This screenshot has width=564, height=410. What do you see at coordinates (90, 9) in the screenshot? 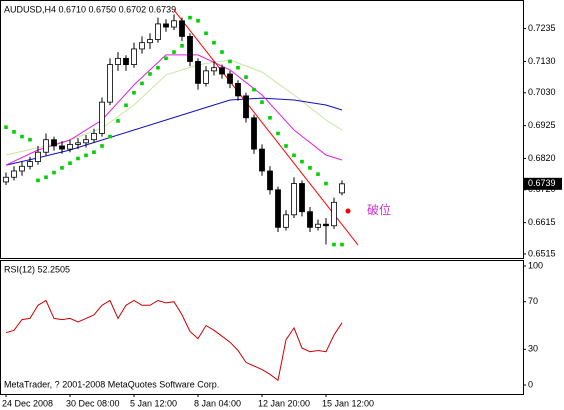
I see `chart-title: AUDUSD,H4 0.6710 0.6750 0.6702 0.6739` at bounding box center [90, 9].